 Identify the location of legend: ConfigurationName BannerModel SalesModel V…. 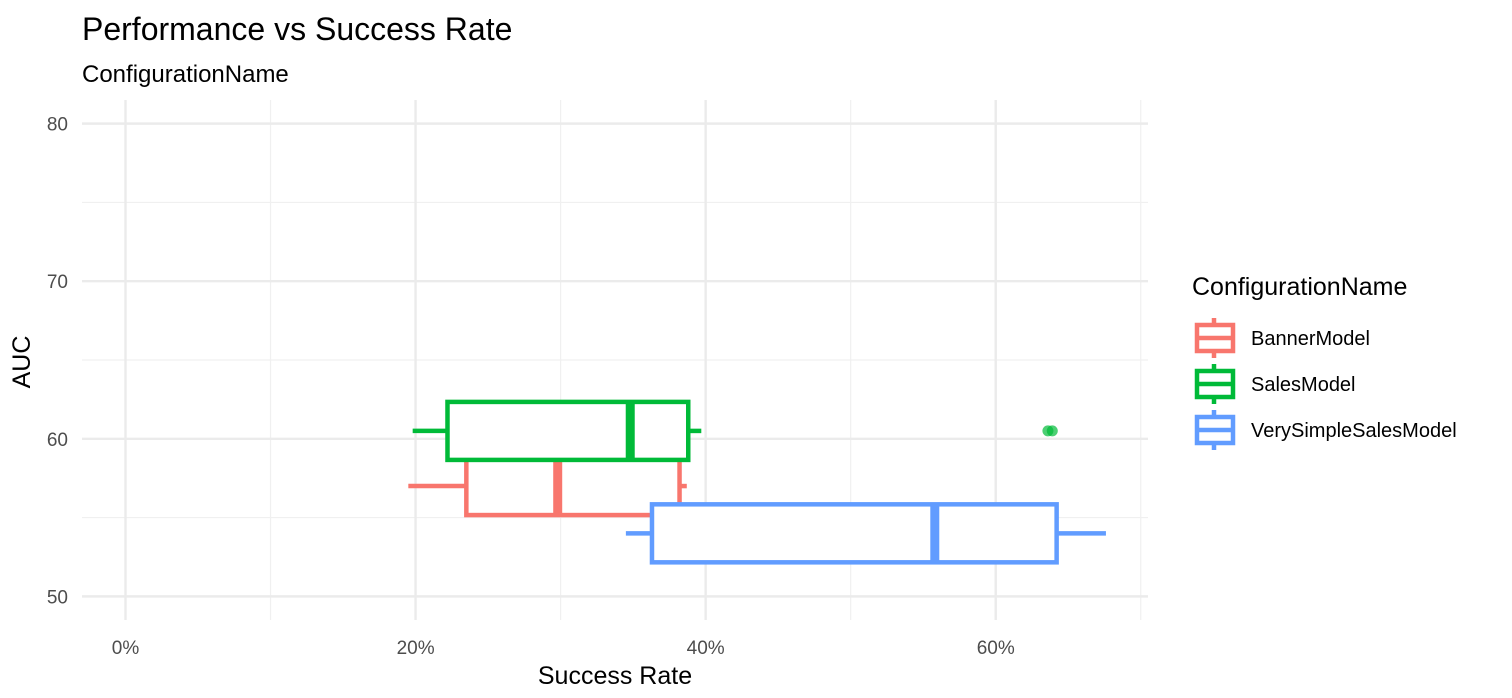
(1324, 361).